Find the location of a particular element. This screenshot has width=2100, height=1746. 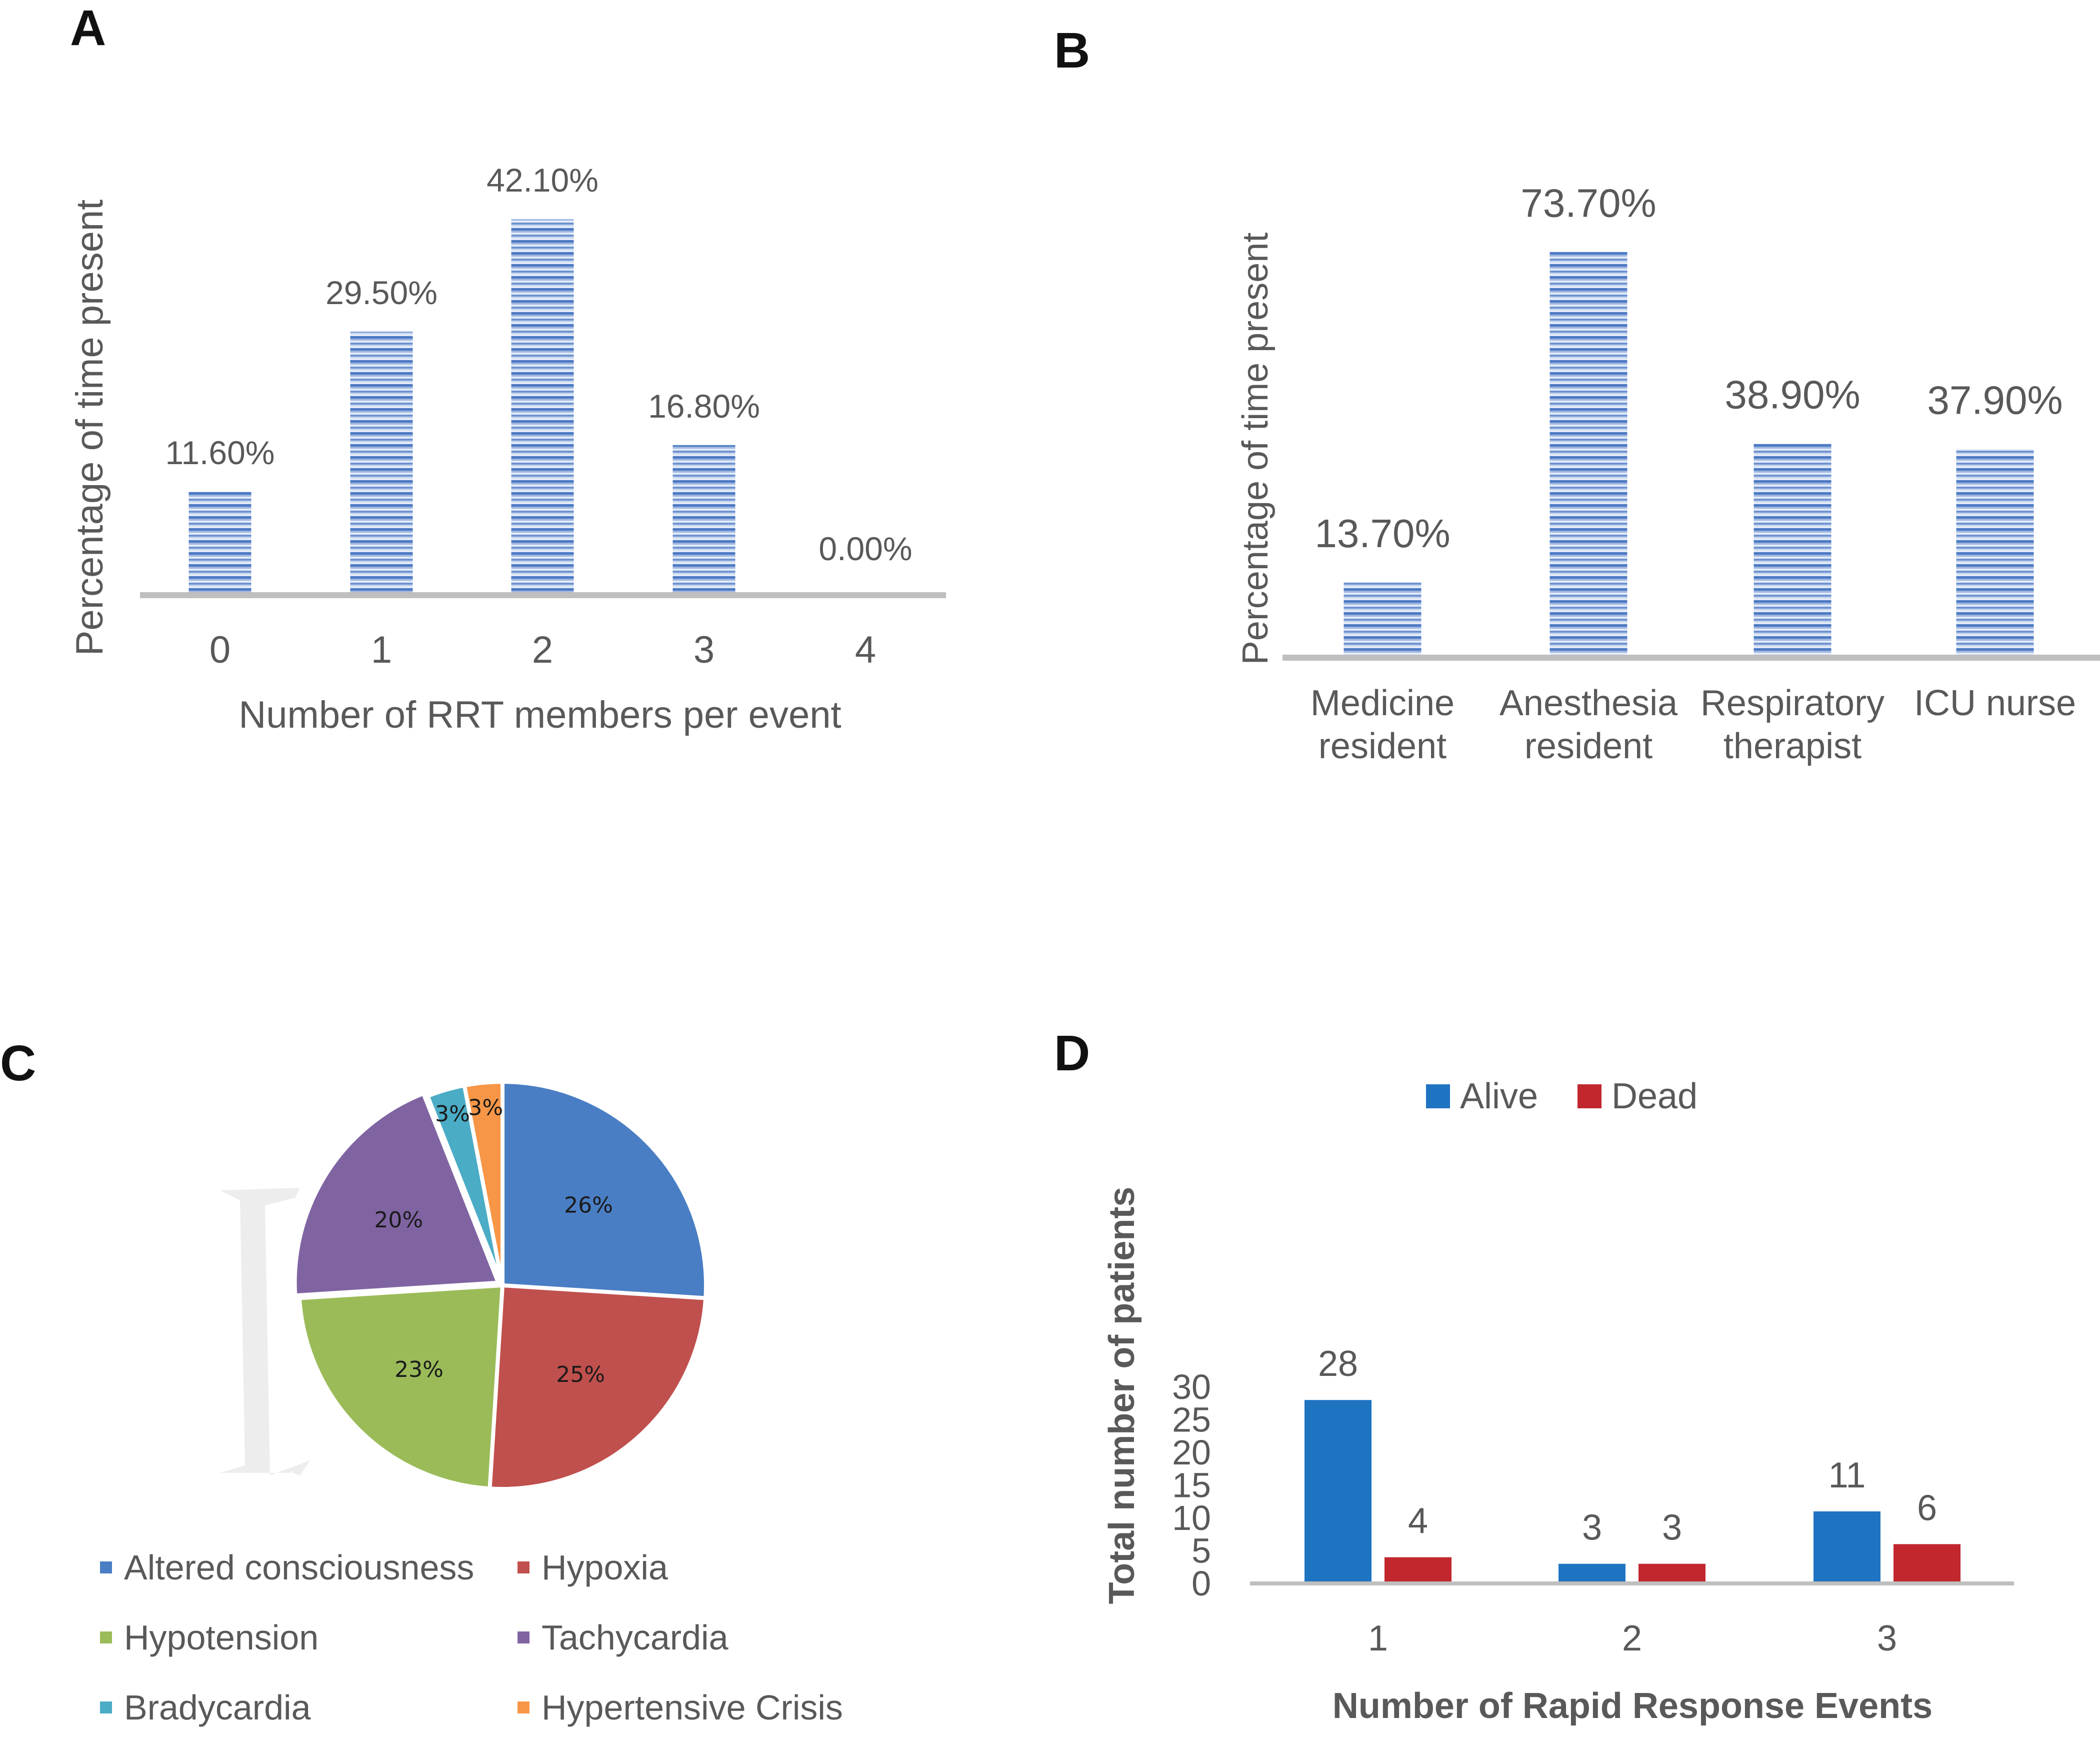

panel-b-x-tick-label: Medicine resident is located at coordinates (1382, 724).